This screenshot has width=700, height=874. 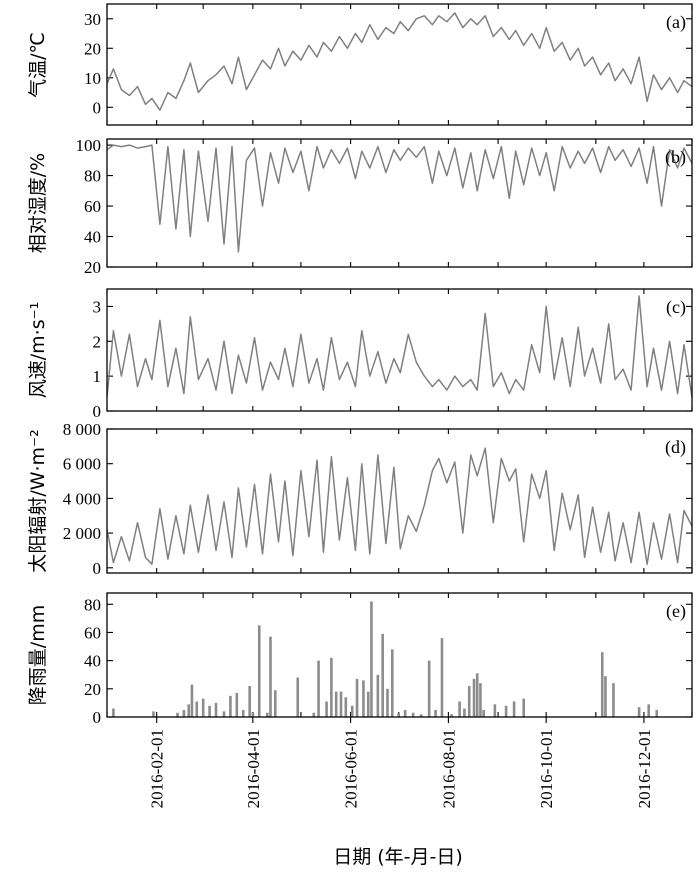 I want to click on y-tick-label-a: 20, so click(x=92, y=48).